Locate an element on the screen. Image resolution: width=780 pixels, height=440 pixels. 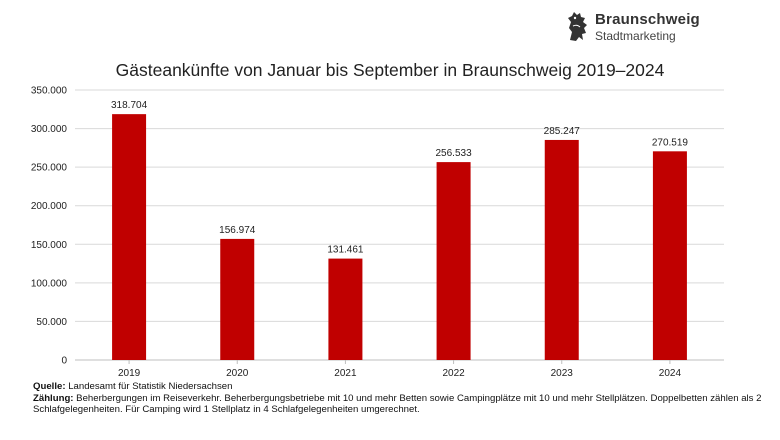
y-tick-label: 350.000 is located at coordinates (49, 91).